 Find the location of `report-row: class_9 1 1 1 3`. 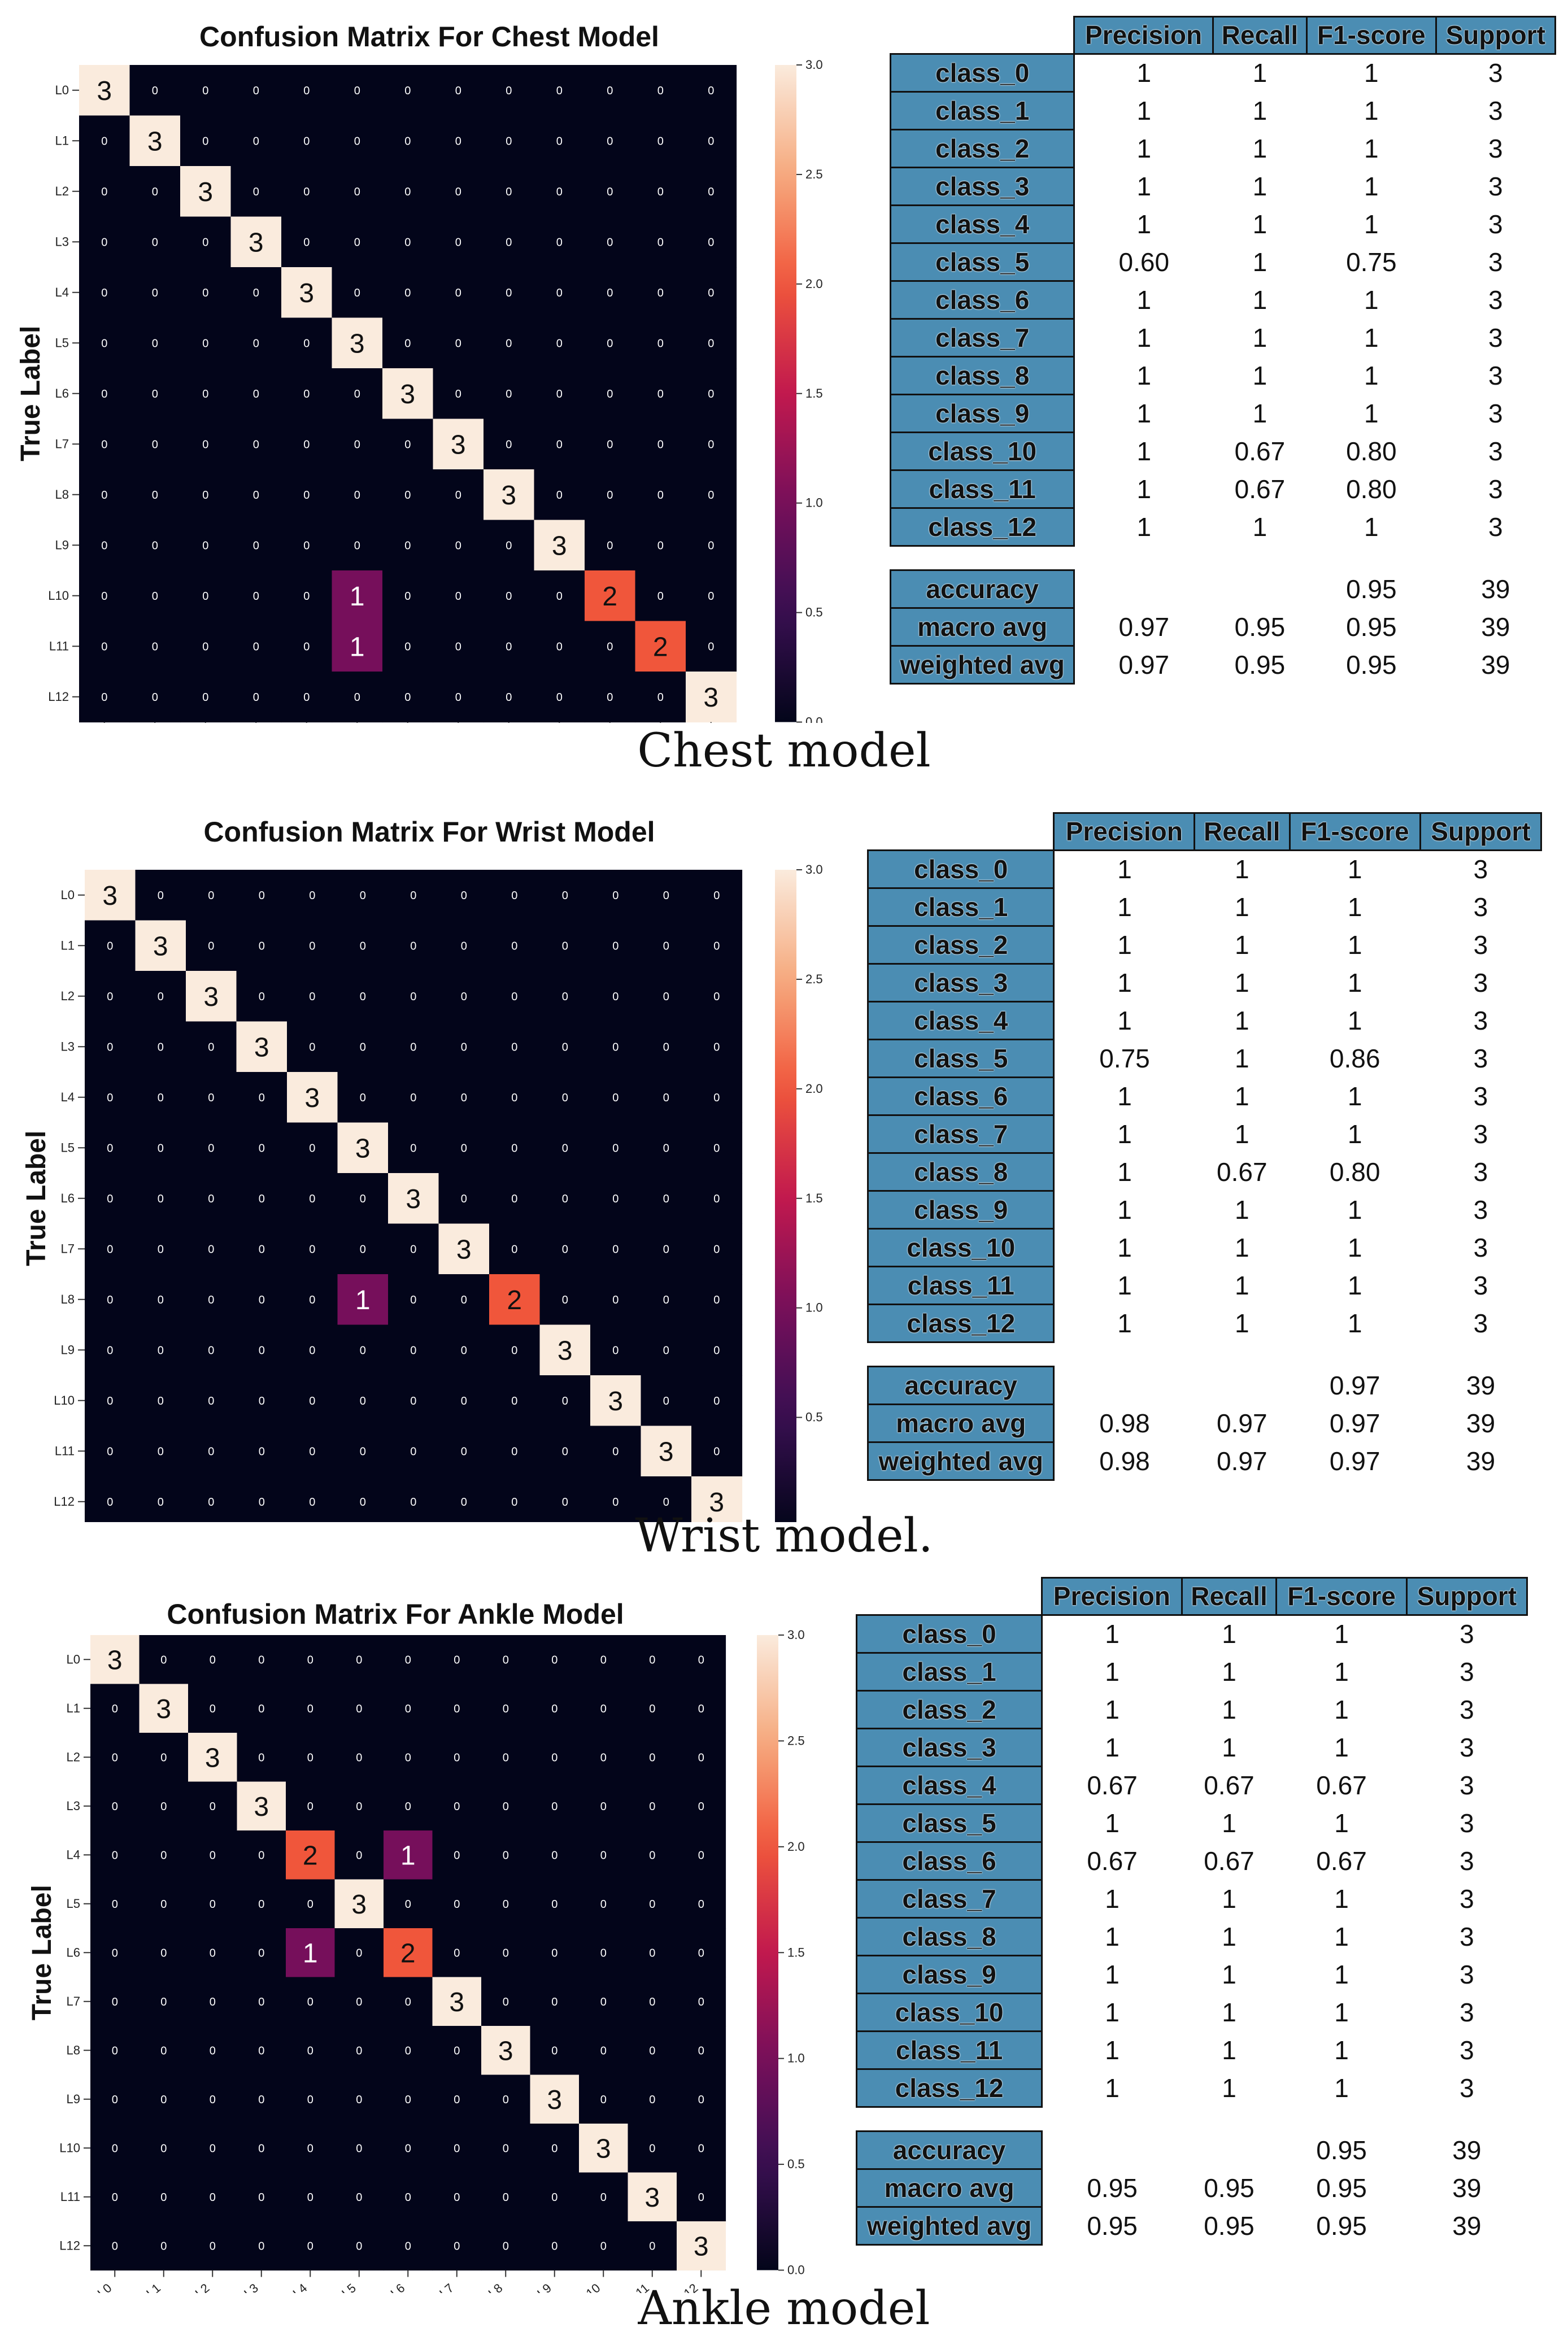

report-row: class_9 1 1 1 3 is located at coordinates (1191, 1974).